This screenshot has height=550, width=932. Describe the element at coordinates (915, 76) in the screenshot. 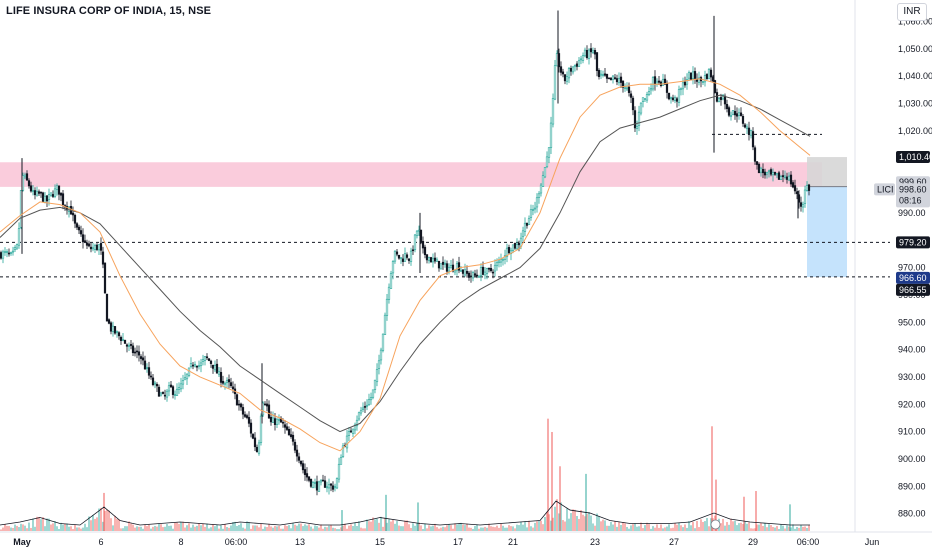

I see `price-tick-label: 1,040.00` at that location.